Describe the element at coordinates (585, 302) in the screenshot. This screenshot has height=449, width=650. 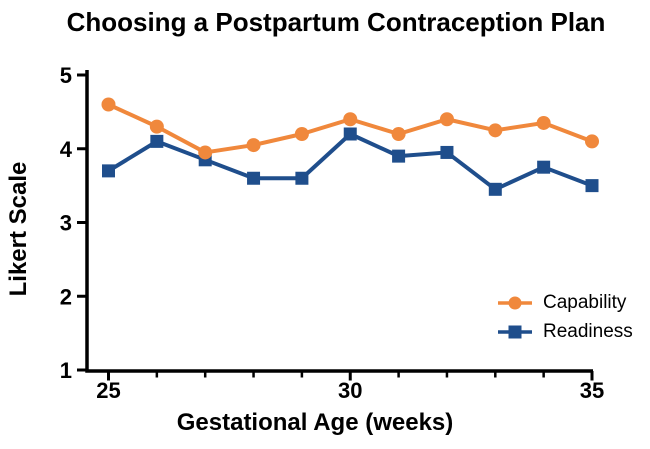
I see `legend-label-capability: Capability` at that location.